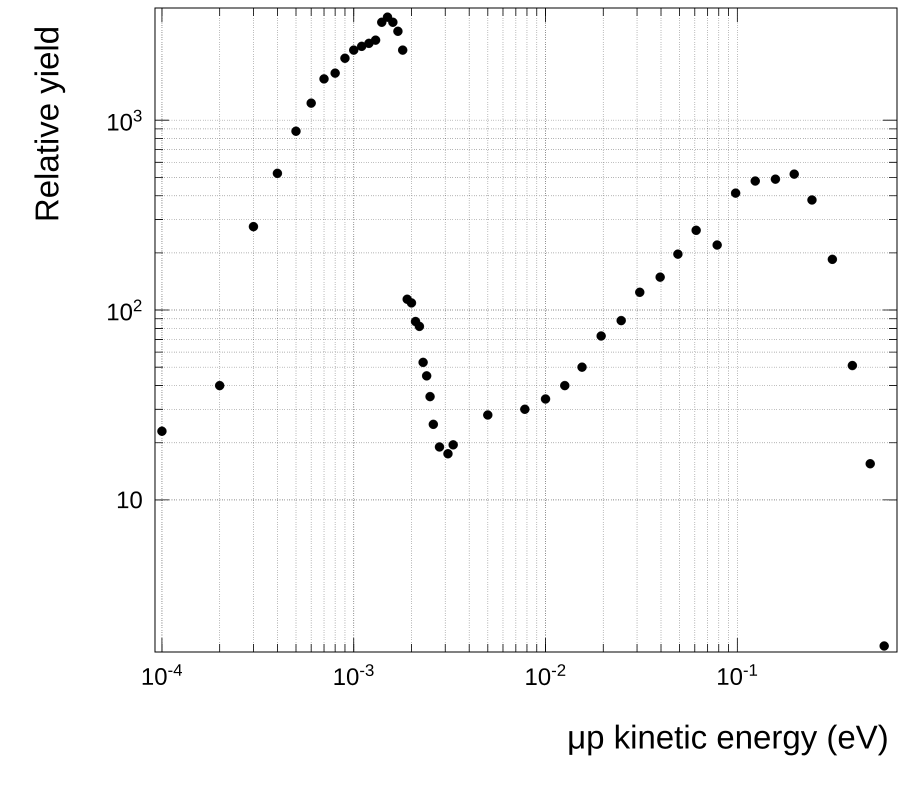  I want to click on x-tick-label: 10$^{-2}$, so click(546, 675).